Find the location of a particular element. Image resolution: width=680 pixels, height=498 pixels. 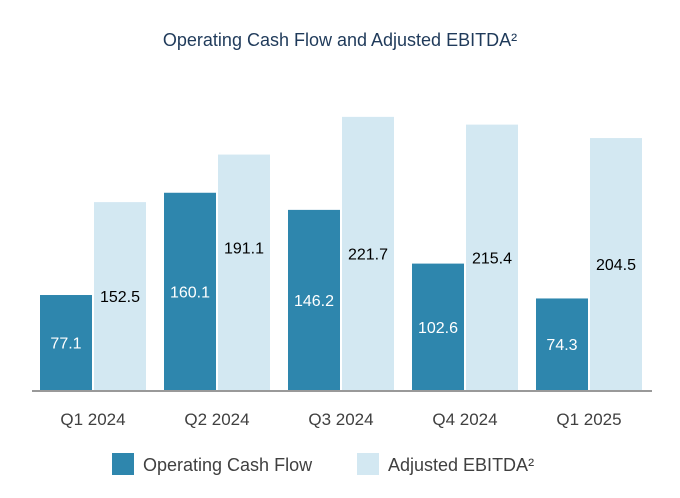

legend-label-operating-cash-flow: Operating Cash Flow is located at coordinates (228, 465).